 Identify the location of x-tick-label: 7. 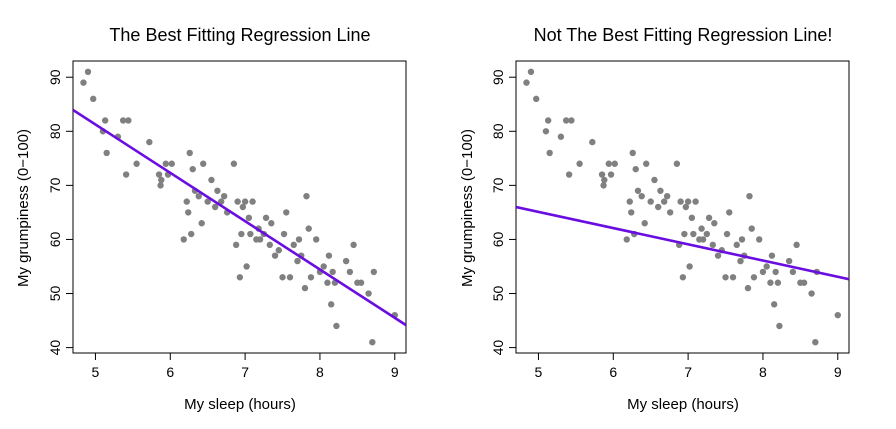
(688, 372).